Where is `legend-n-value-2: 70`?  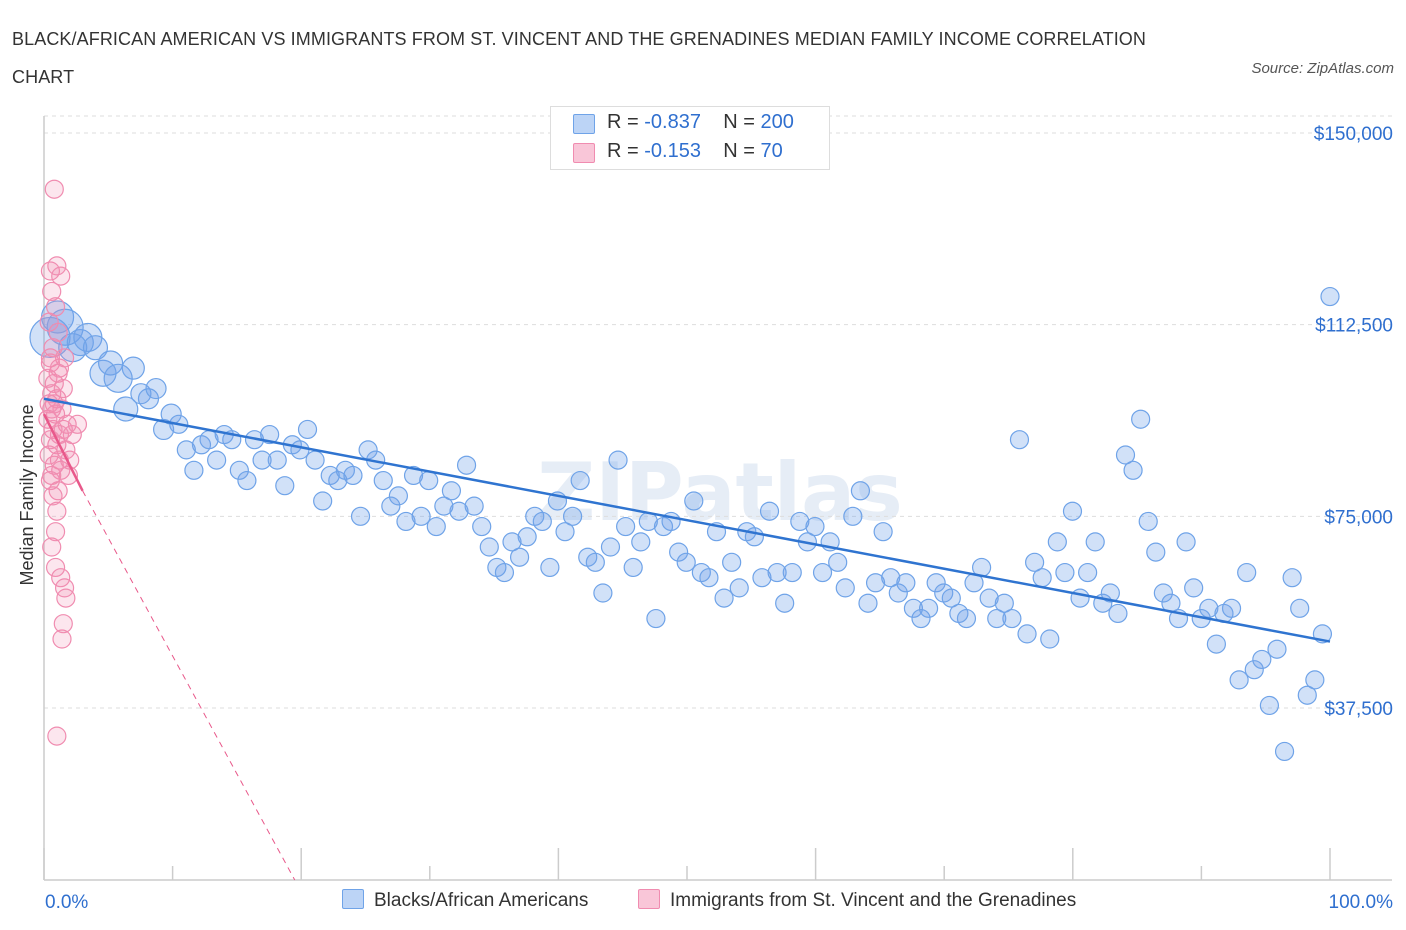 legend-n-value-2: 70 is located at coordinates (771, 151).